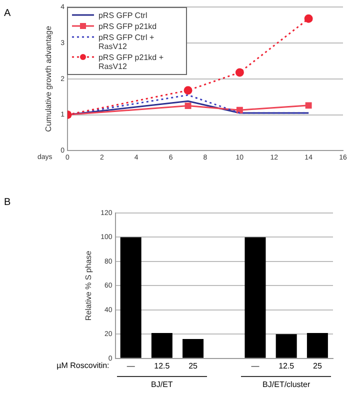 The image size is (351, 400). Describe the element at coordinates (162, 385) in the screenshot. I see `text: BJ/ET` at that location.